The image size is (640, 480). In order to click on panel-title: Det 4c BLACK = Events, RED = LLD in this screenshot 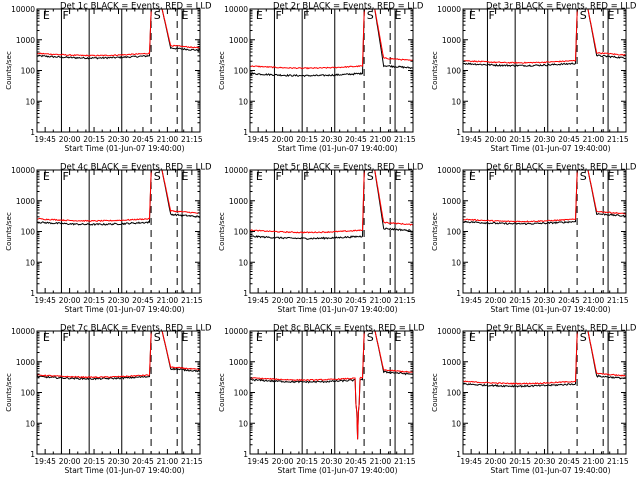, I will do `click(136, 168)`.